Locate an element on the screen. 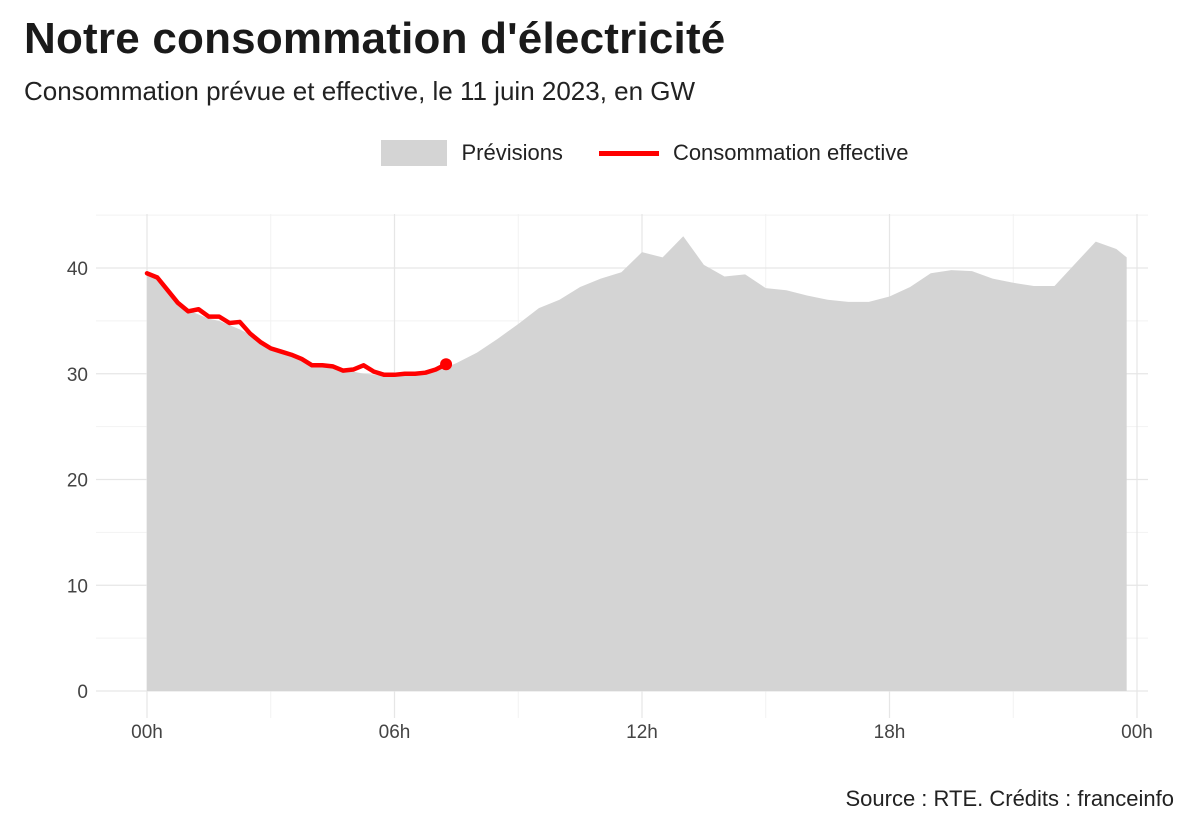 The image size is (1200, 840). x-tick-label: 12h is located at coordinates (642, 732).